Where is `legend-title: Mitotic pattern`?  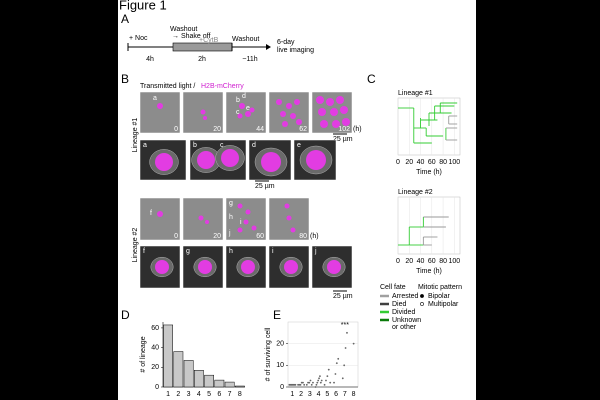 legend-title: Mitotic pattern is located at coordinates (440, 287).